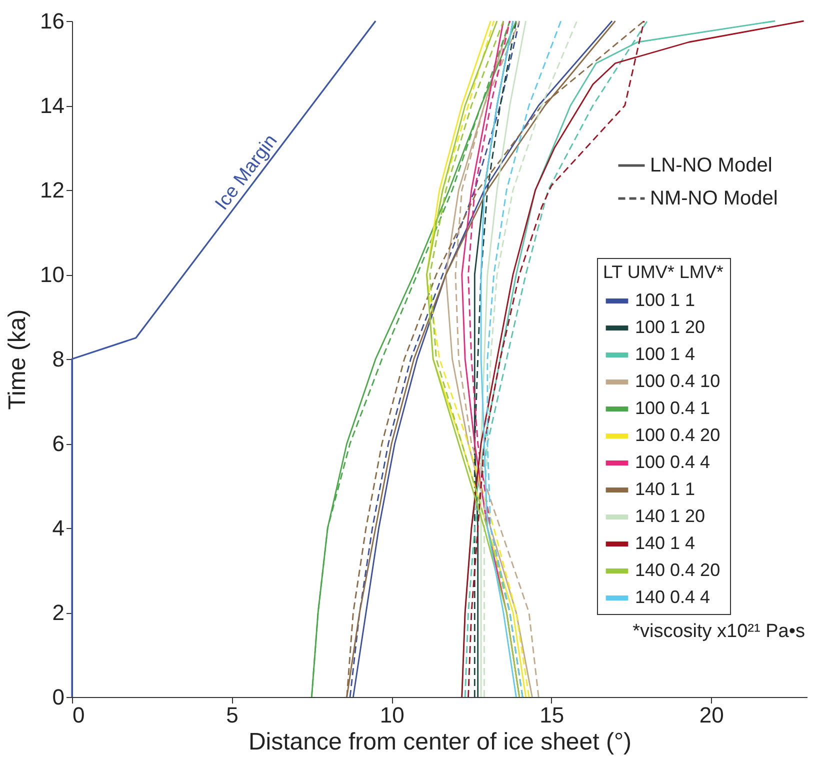  Describe the element at coordinates (711, 715) in the screenshot. I see `x-tick-label: 20` at that location.